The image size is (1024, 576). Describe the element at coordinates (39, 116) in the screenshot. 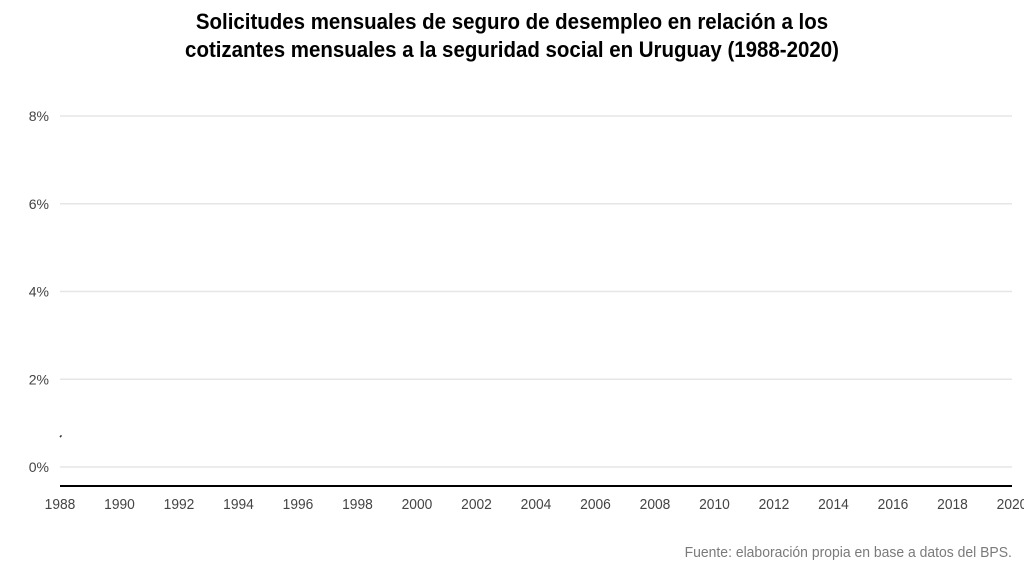

I see `y-tick-label: 8%` at that location.